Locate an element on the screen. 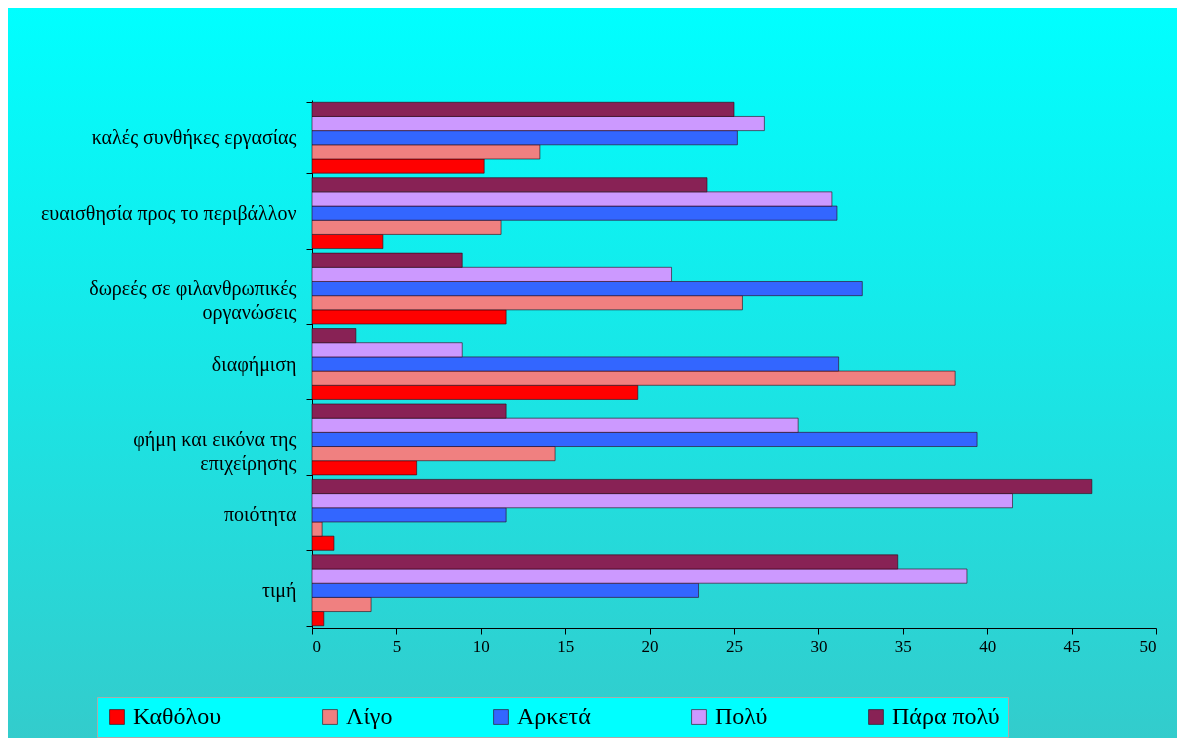  x-tick-label: 30 is located at coordinates (819, 646).